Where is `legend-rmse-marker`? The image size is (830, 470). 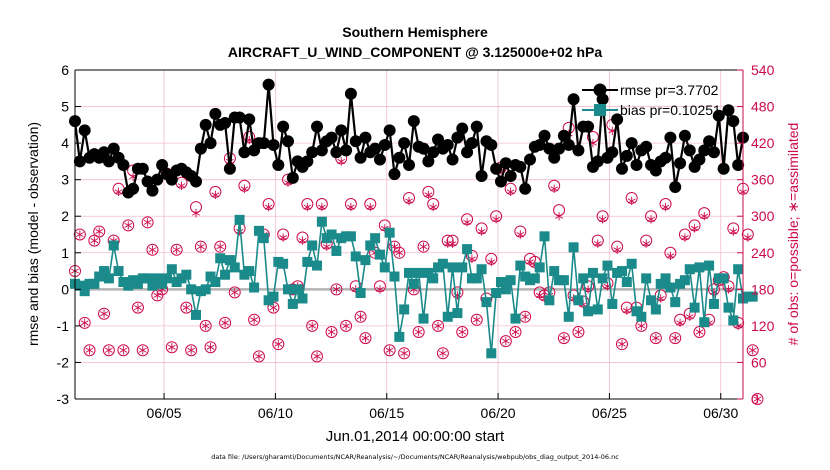 legend-rmse-marker is located at coordinates (600, 90).